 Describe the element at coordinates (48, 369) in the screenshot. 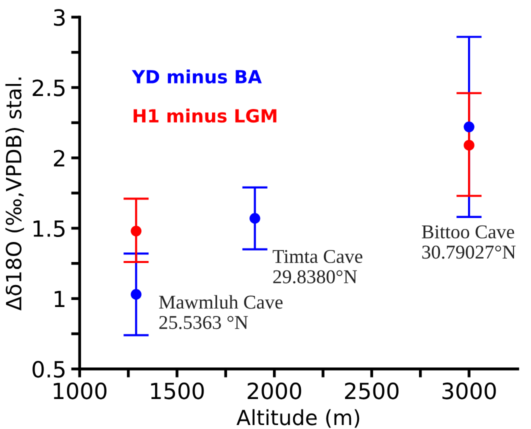

I see `y-tick-label: 0.5` at that location.